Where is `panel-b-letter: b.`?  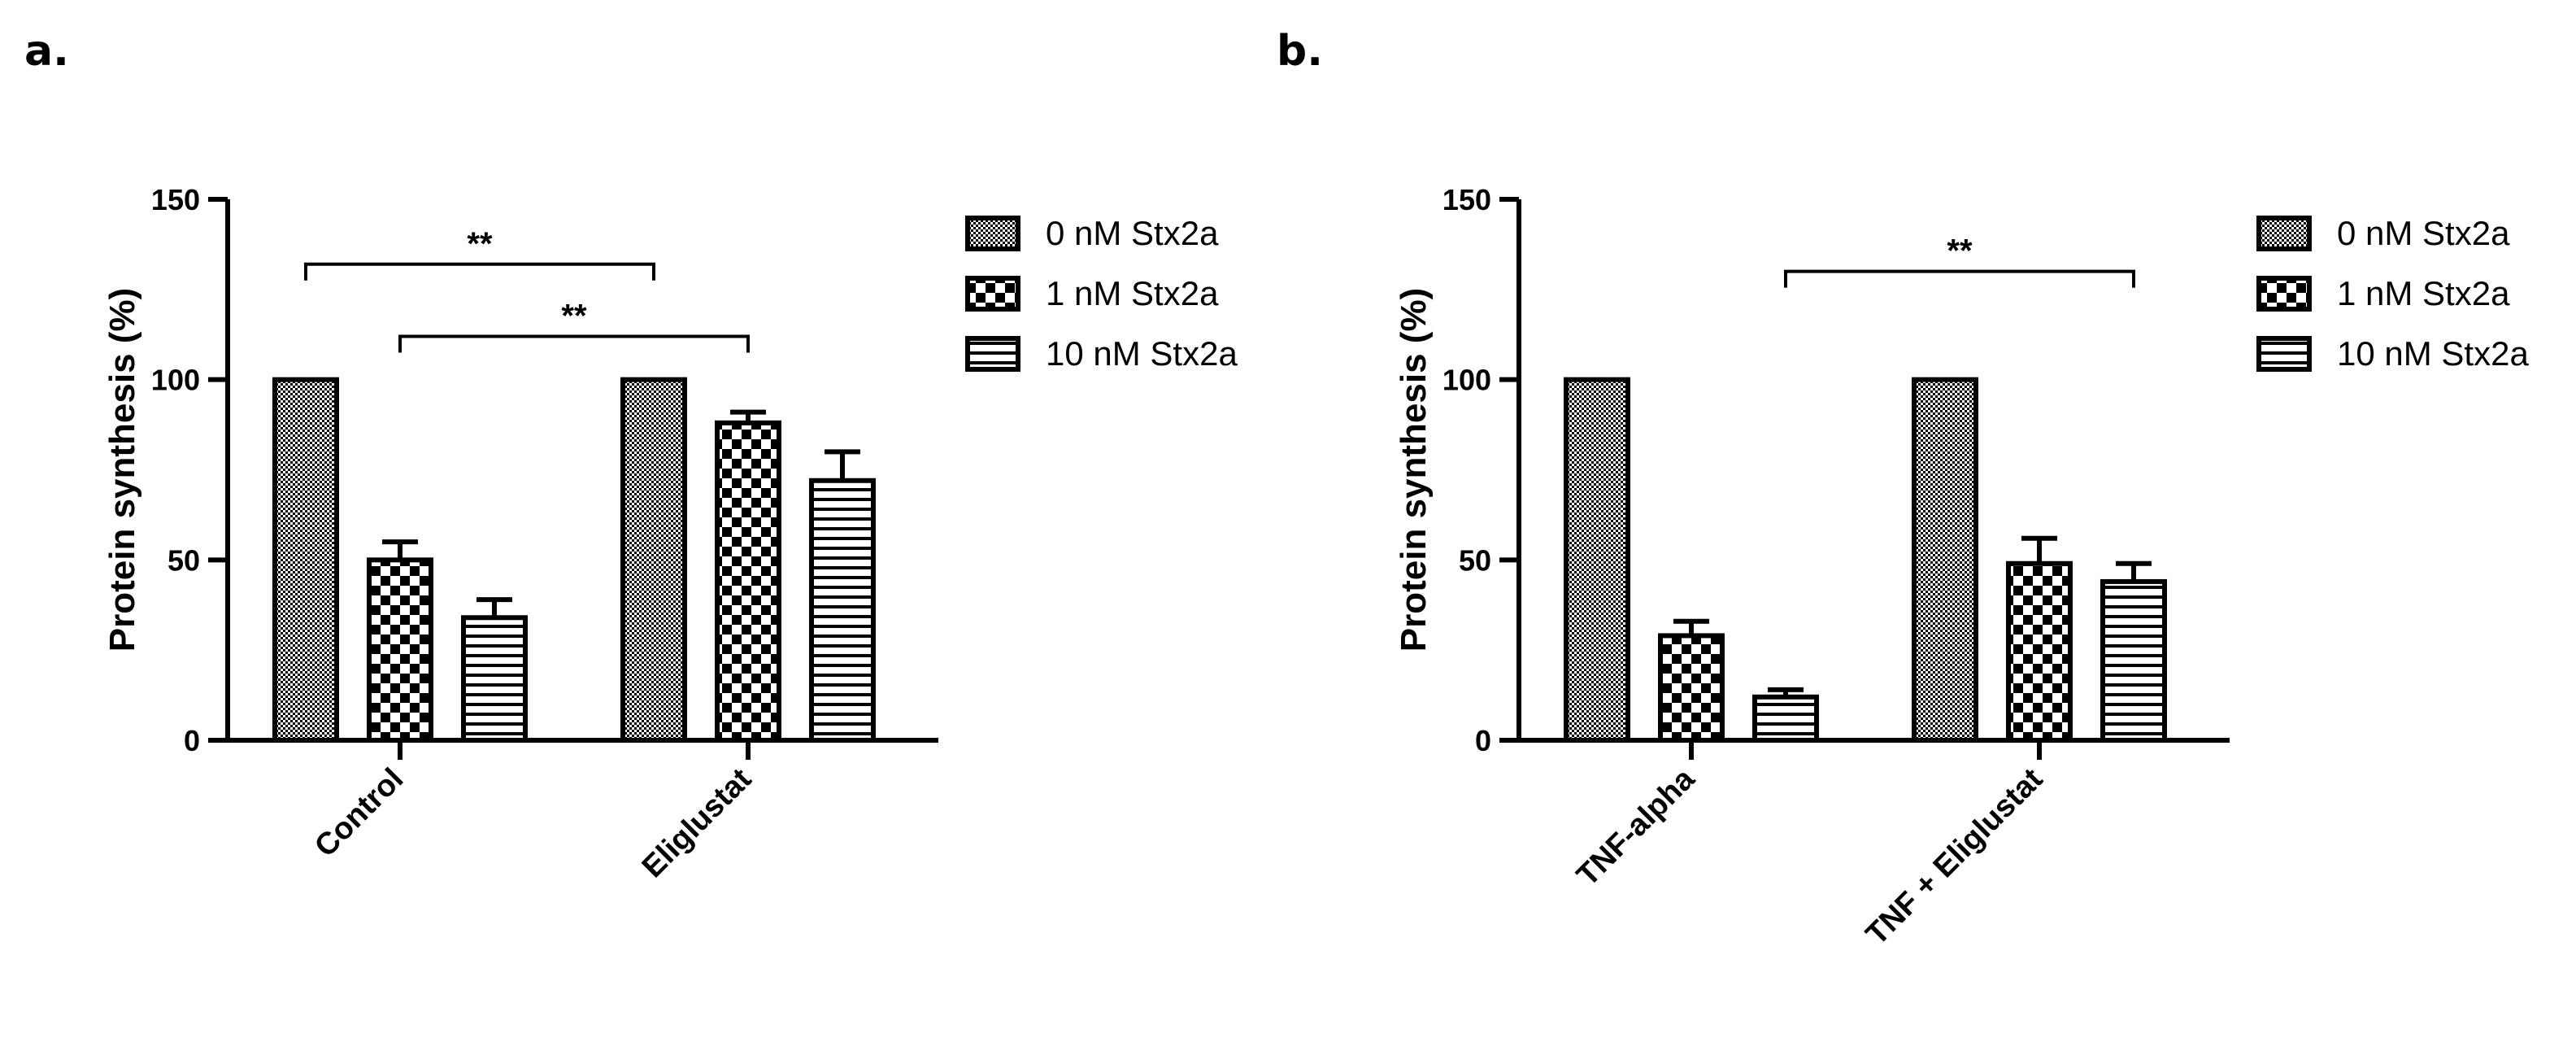
panel-b-letter: b. is located at coordinates (1300, 51).